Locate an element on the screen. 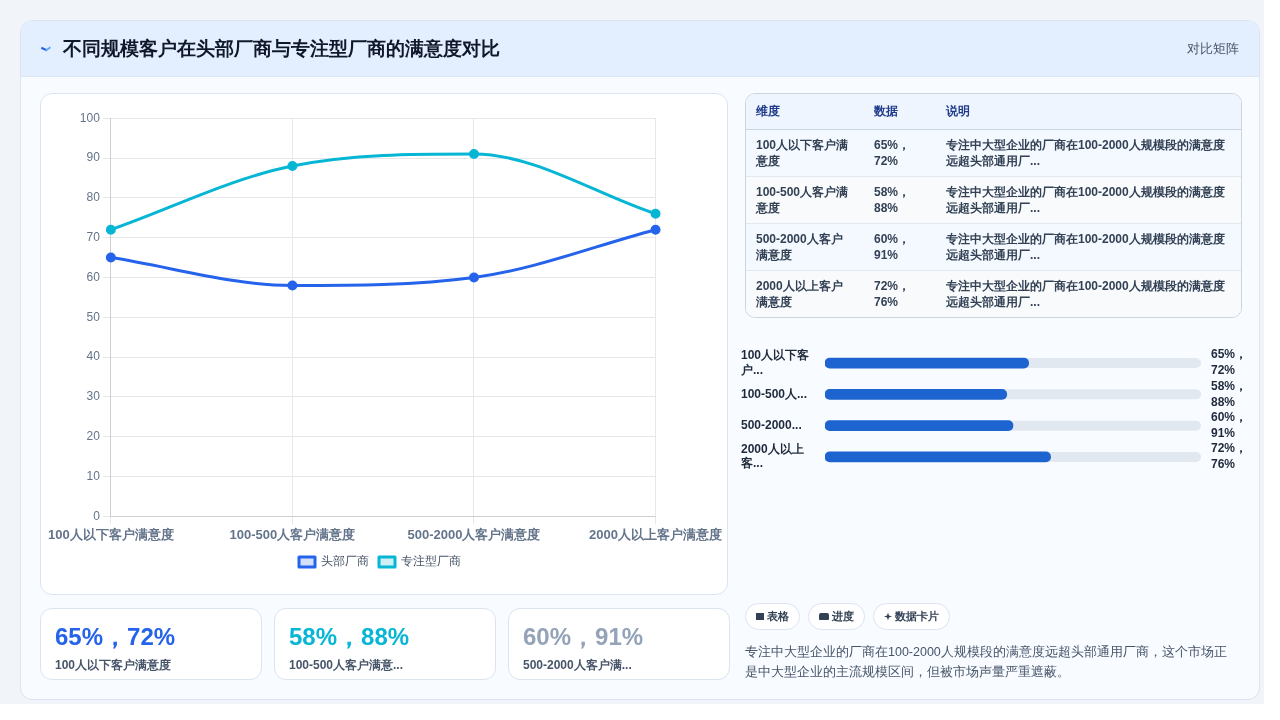  text: 进度 is located at coordinates (836, 616).